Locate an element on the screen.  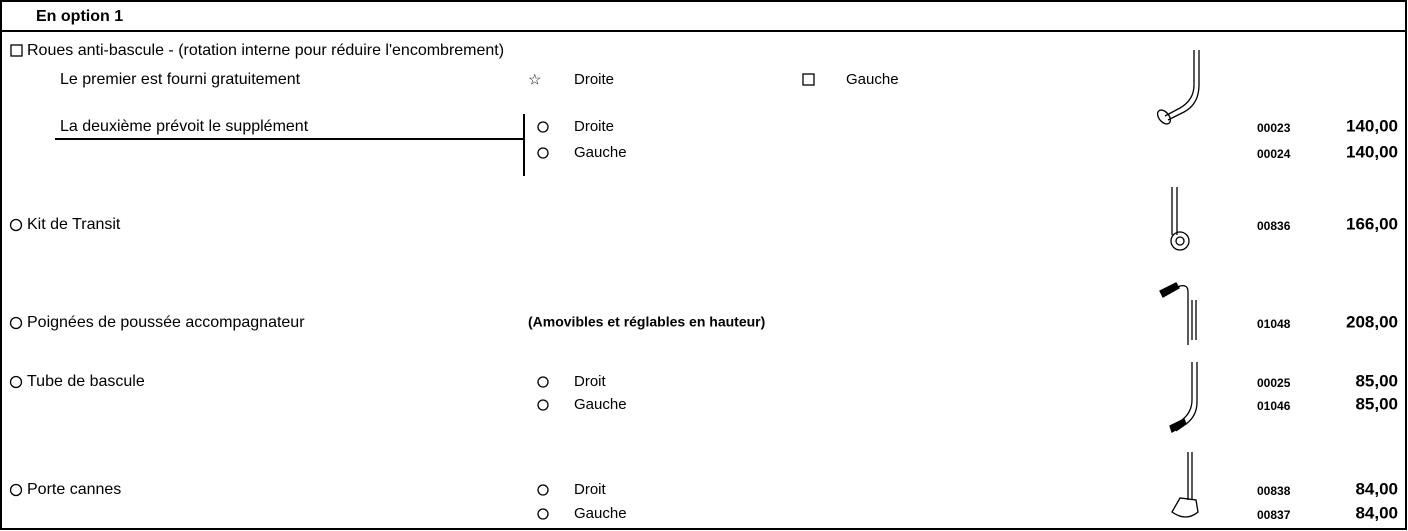
item-code: 00837 is located at coordinates (1274, 515).